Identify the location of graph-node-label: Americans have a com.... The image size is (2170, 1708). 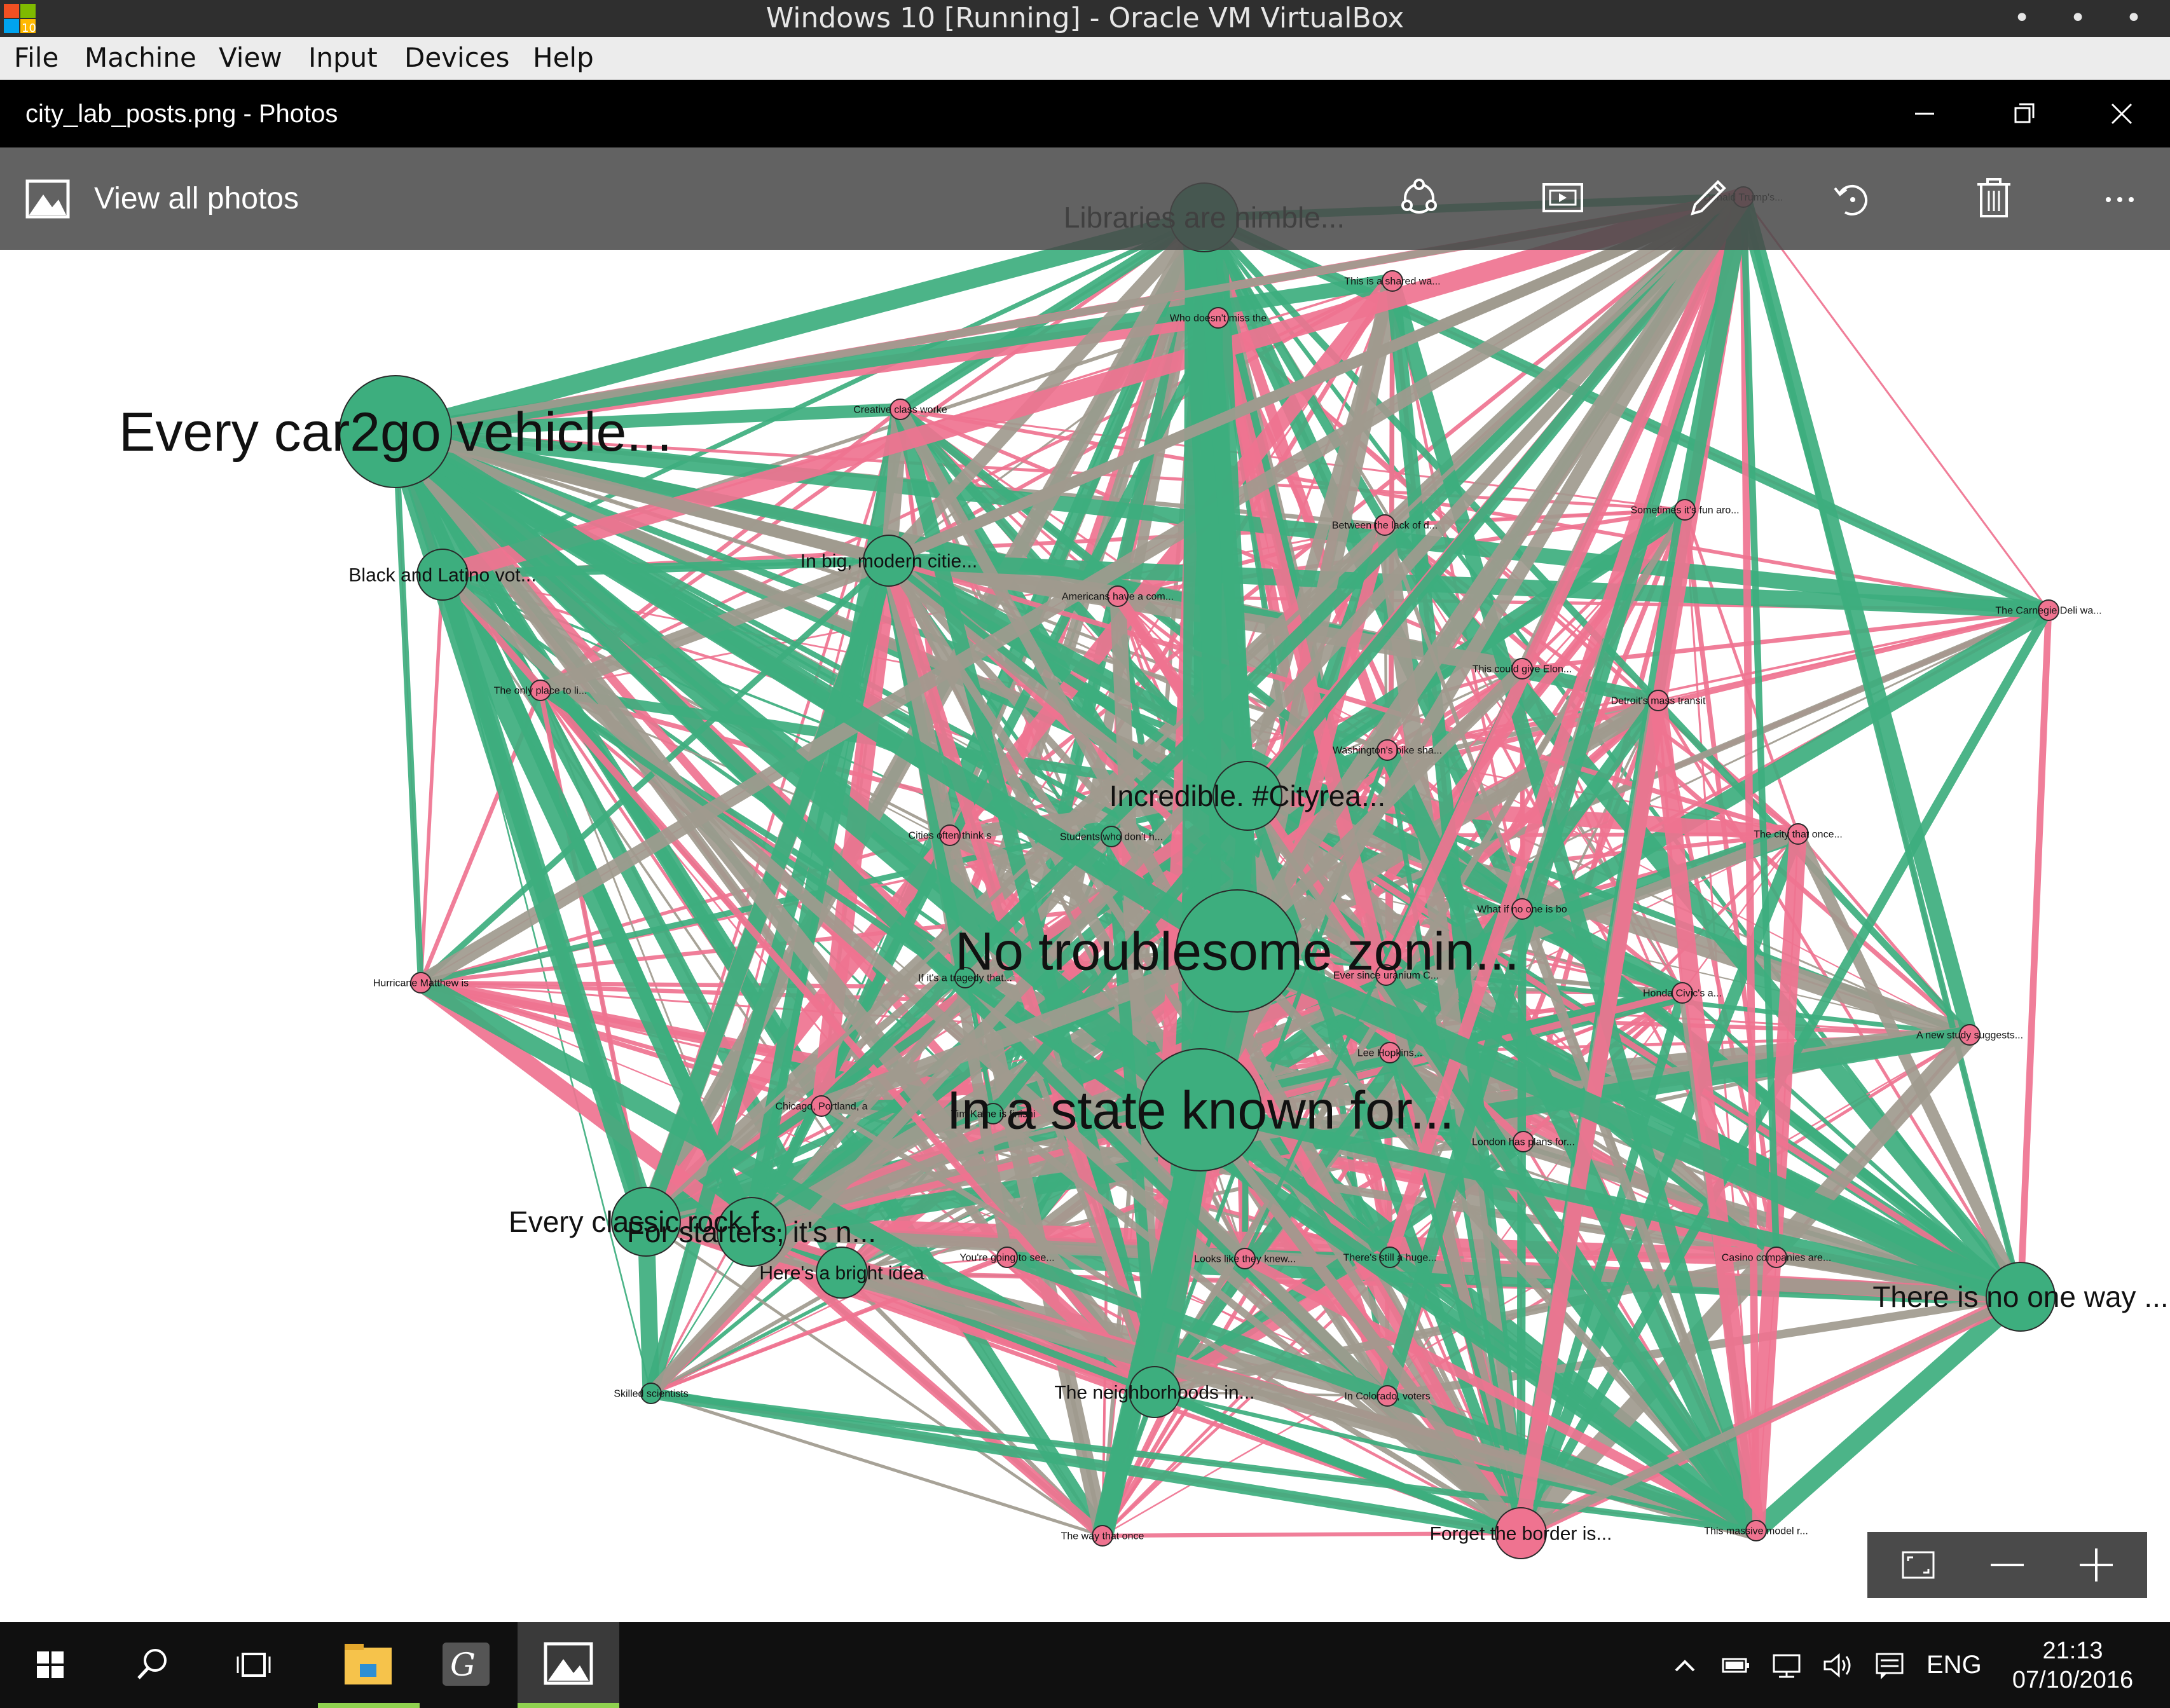
(1118, 597).